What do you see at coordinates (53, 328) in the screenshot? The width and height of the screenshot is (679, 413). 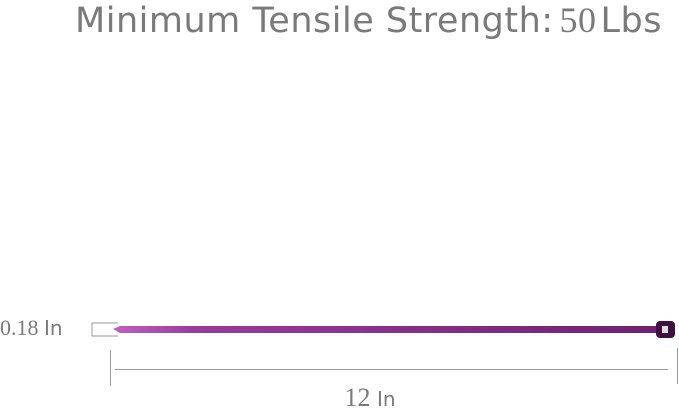 I see `thickness-unit: In` at bounding box center [53, 328].